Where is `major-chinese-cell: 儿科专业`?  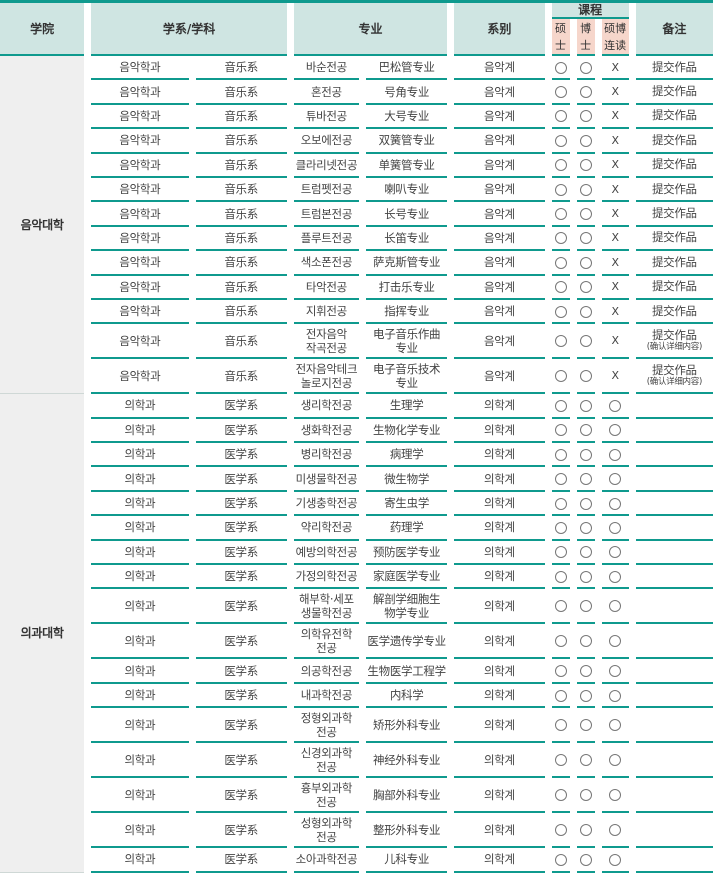 major-chinese-cell: 儿科专业 is located at coordinates (407, 860).